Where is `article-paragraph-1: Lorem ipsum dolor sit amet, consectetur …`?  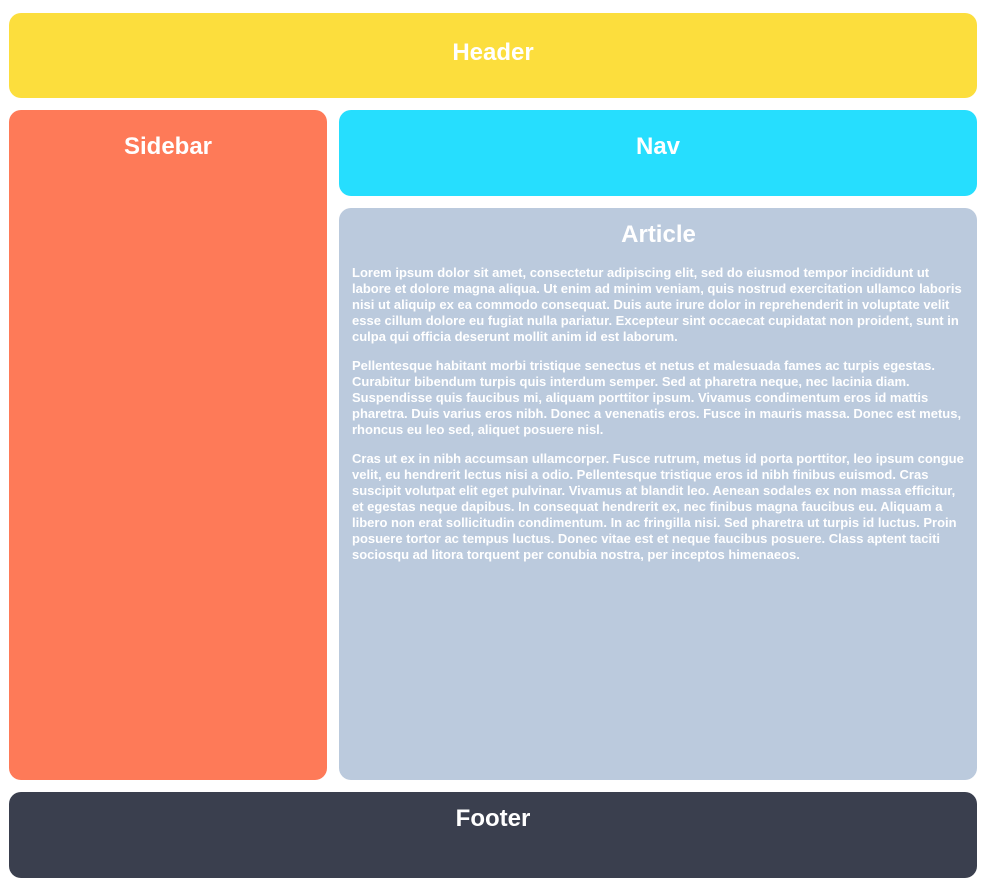
article-paragraph-1: Lorem ipsum dolor sit amet, consectetur … is located at coordinates (657, 304).